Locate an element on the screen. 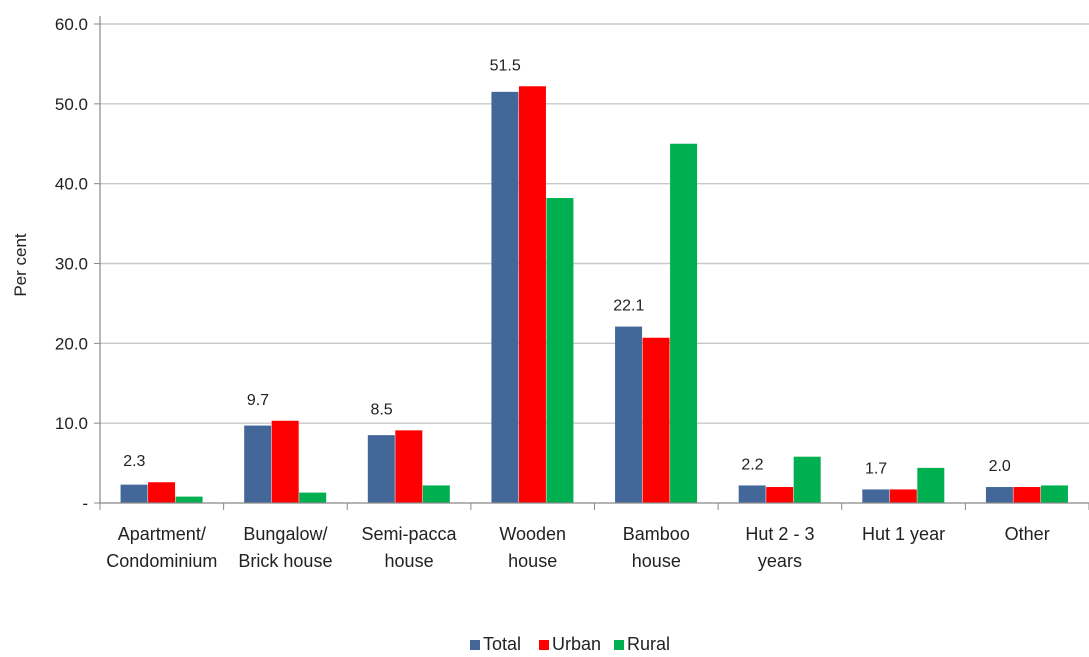 This screenshot has height=657, width=1089. data-label: 22.1 is located at coordinates (628, 306).